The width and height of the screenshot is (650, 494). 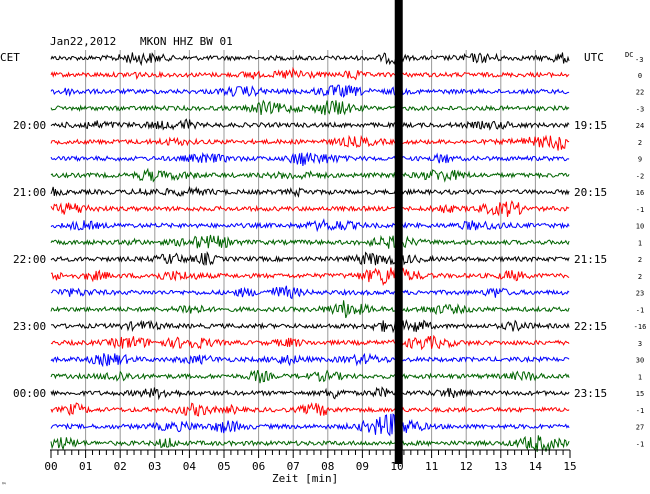 I want to click on x-tick-label: 00, so click(x=50, y=466).